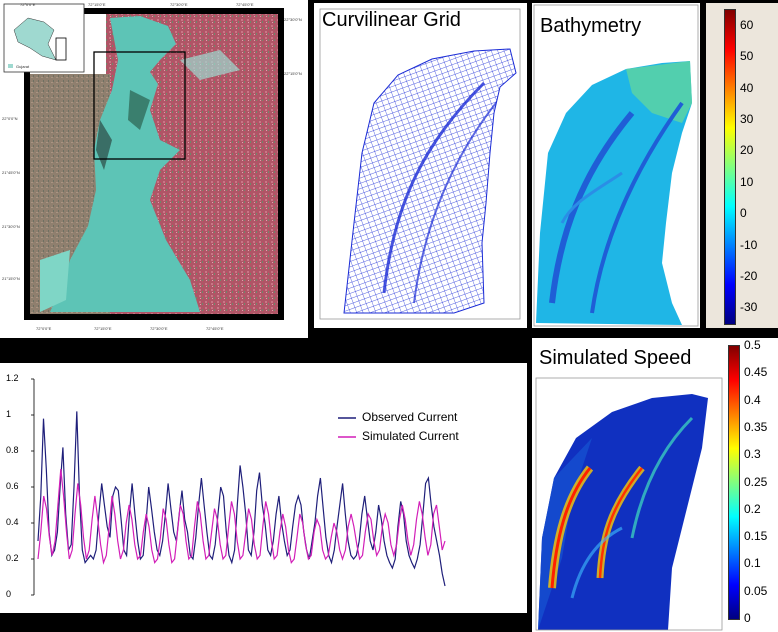 This screenshot has width=778, height=632. I want to click on bathymetry-colorbar-tick: 10, so click(747, 181).